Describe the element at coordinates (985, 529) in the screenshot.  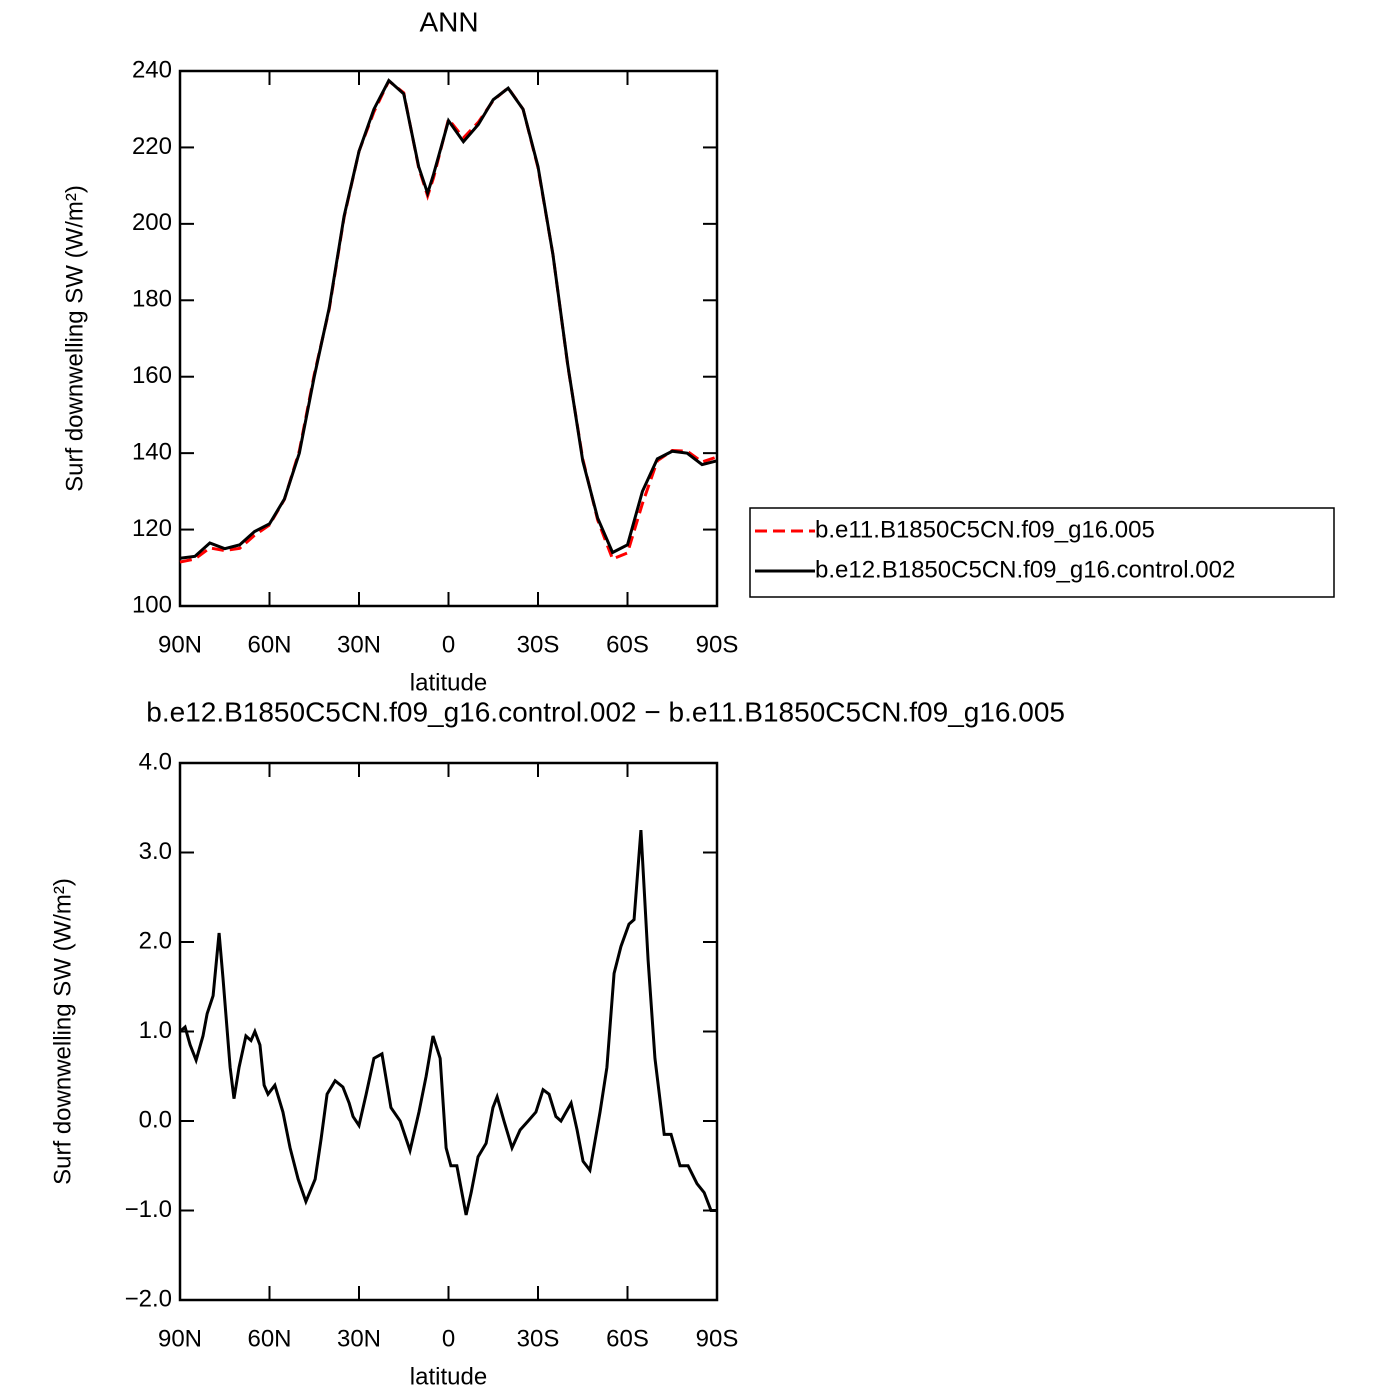
I see `legend-label: b.e11.B1850C5CN.f09_g16.005` at that location.